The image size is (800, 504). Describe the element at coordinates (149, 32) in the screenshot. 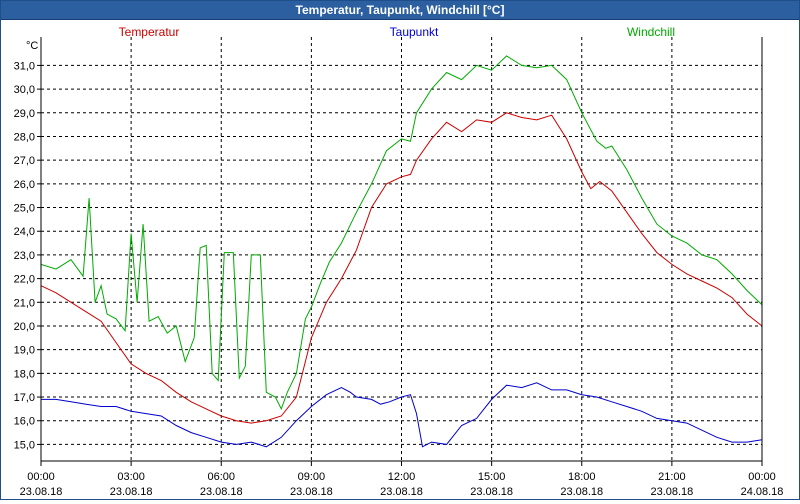

I see `legend-temperatur: Temperatur` at that location.